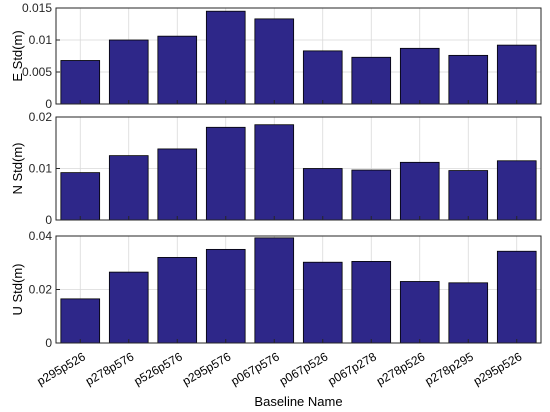 This screenshot has width=550, height=412. I want to click on x-tick-label: p295p576, so click(207, 368).